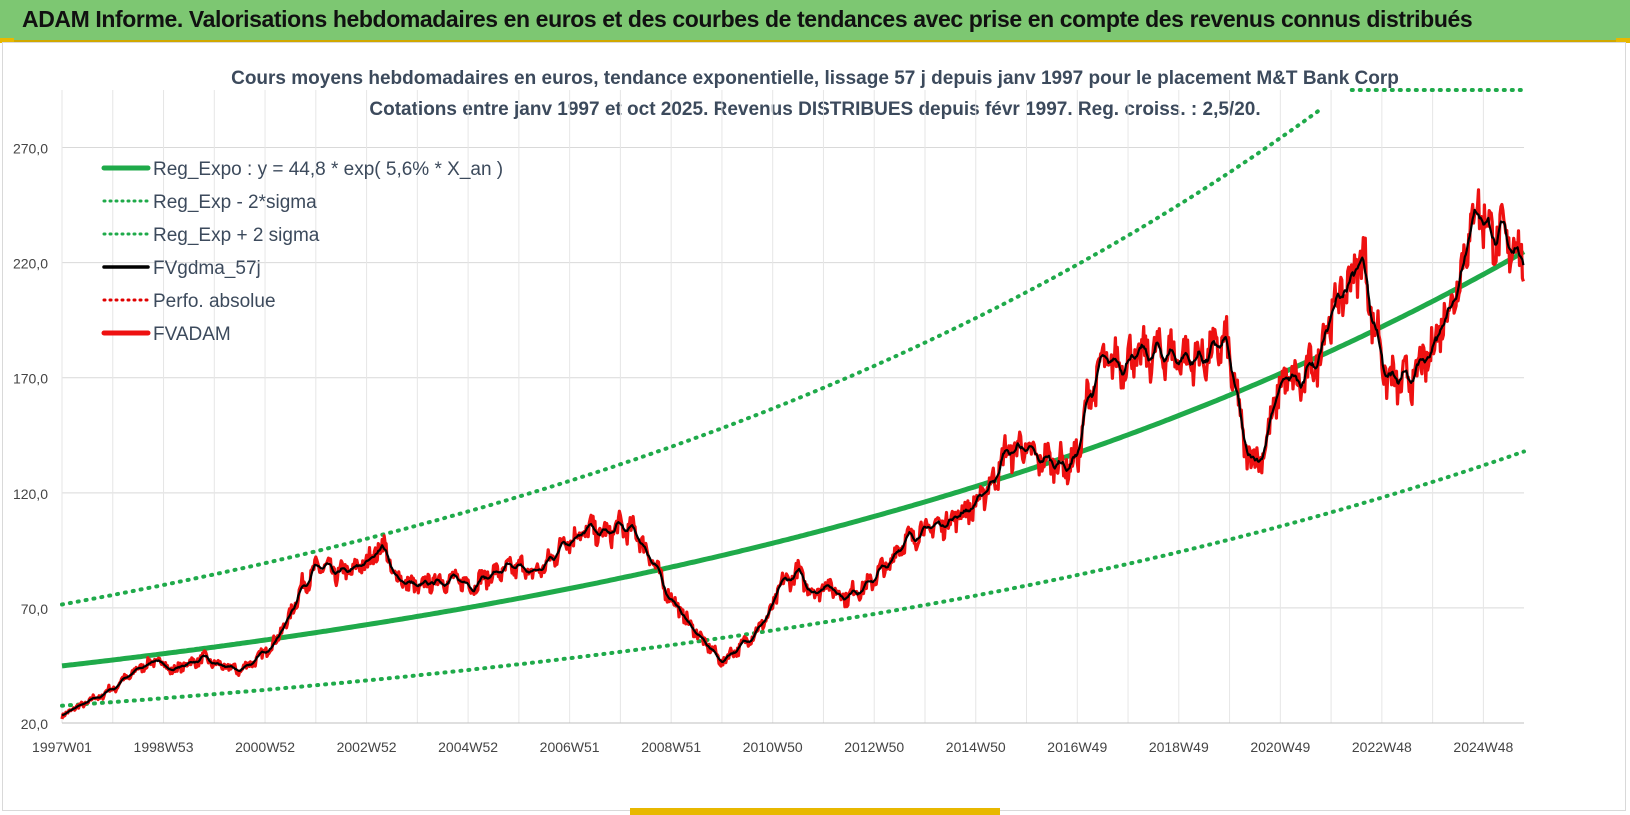 Image resolution: width=1630 pixels, height=815 pixels. Describe the element at coordinates (367, 747) in the screenshot. I see `x-tick-label: 2002W52` at that location.